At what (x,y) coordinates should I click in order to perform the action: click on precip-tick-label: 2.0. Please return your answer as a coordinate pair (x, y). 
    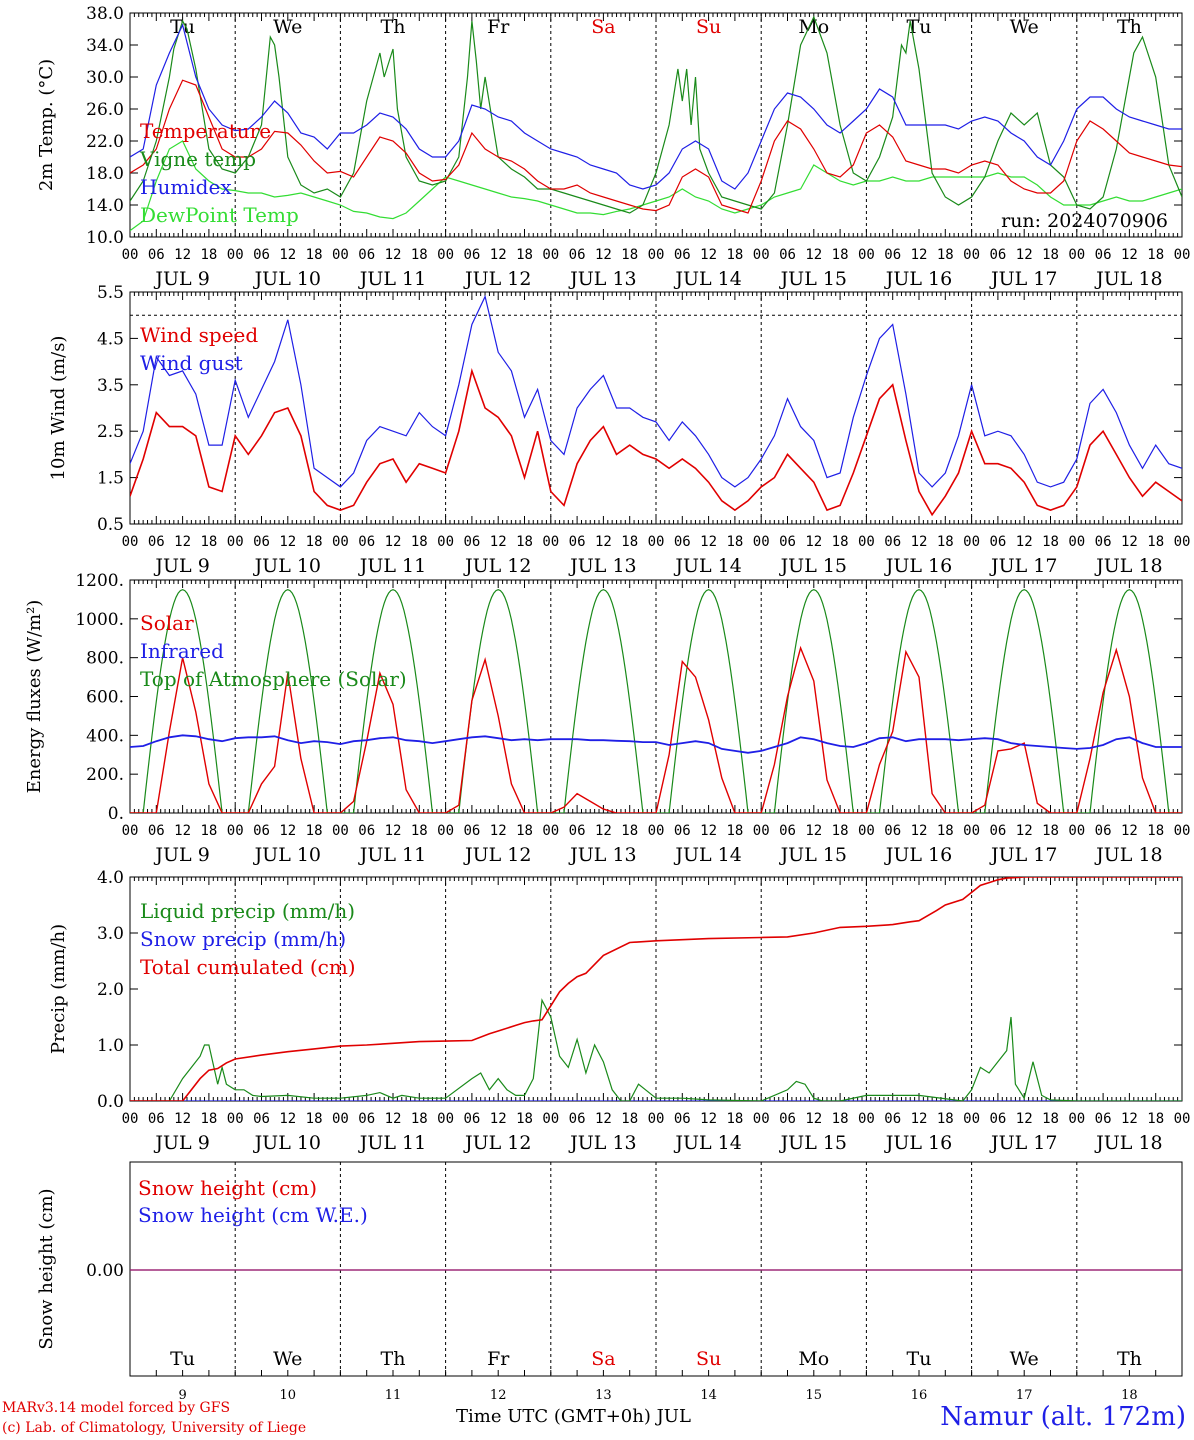
    Looking at the image, I should click on (110, 990).